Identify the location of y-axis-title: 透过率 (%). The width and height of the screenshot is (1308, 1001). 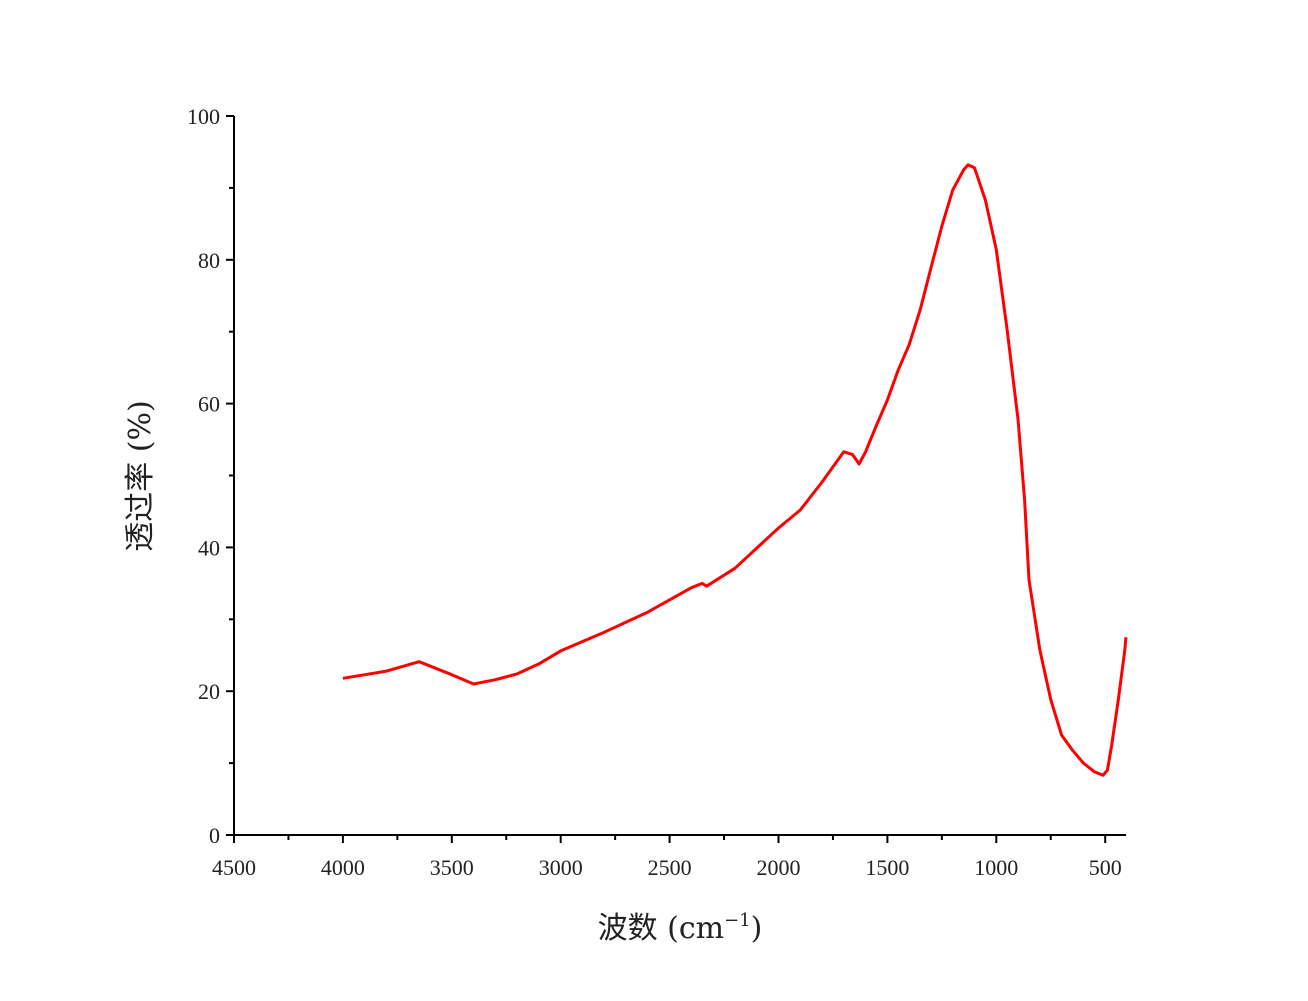
(140, 475).